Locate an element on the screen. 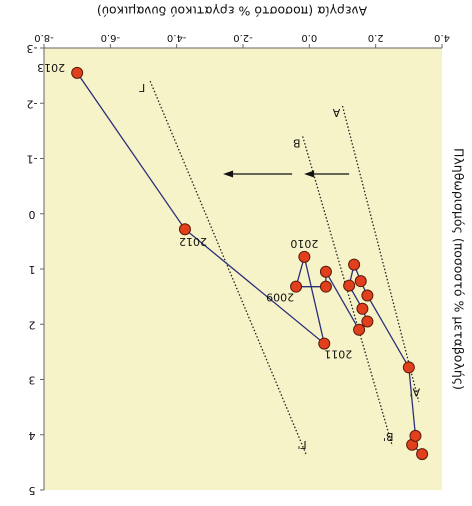 The height and width of the screenshot is (506, 472). y-tick-label: 5 is located at coordinates (32, 490).